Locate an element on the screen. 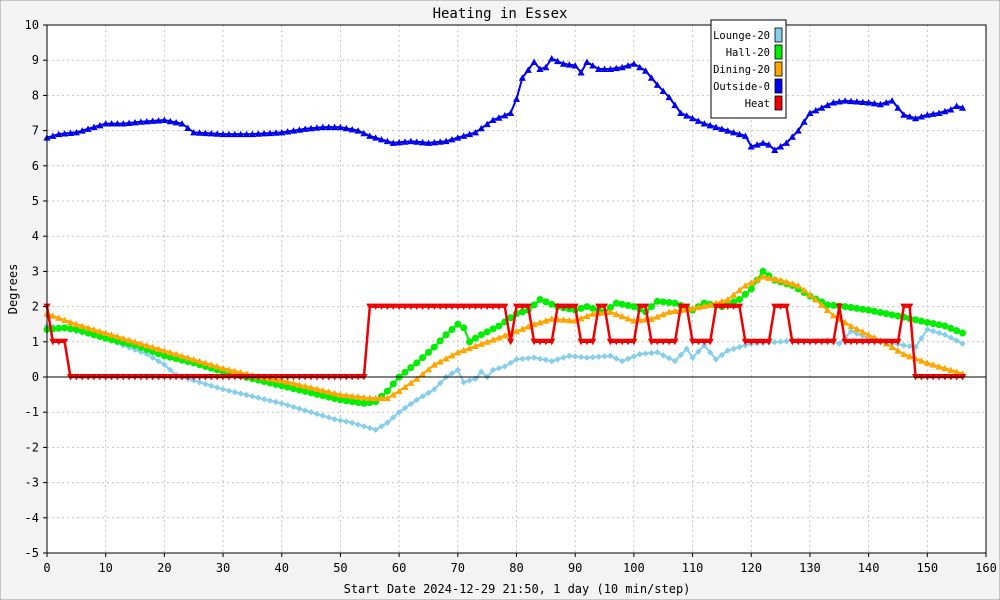 The width and height of the screenshot is (1000, 600). x-tick-label: 50 is located at coordinates (340, 568).